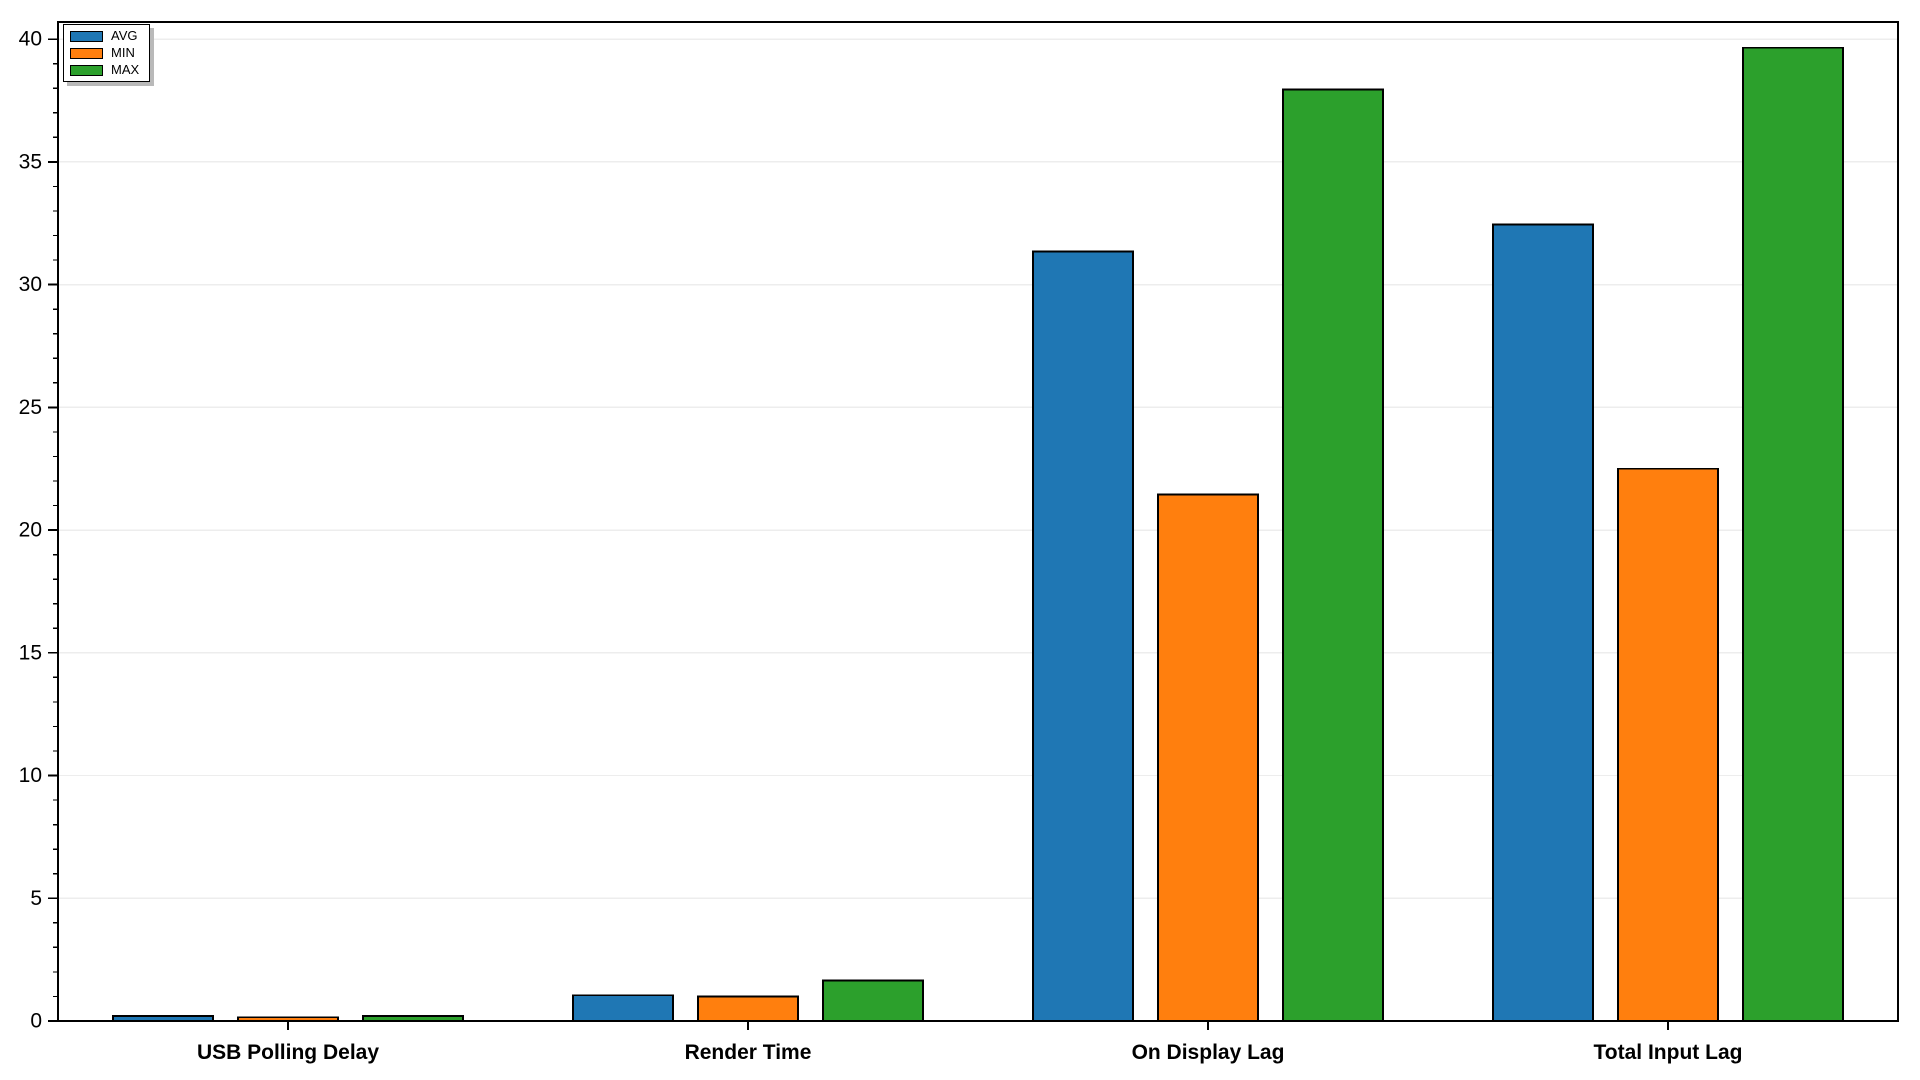  I want to click on y-tick-label-15: 15, so click(30, 652).